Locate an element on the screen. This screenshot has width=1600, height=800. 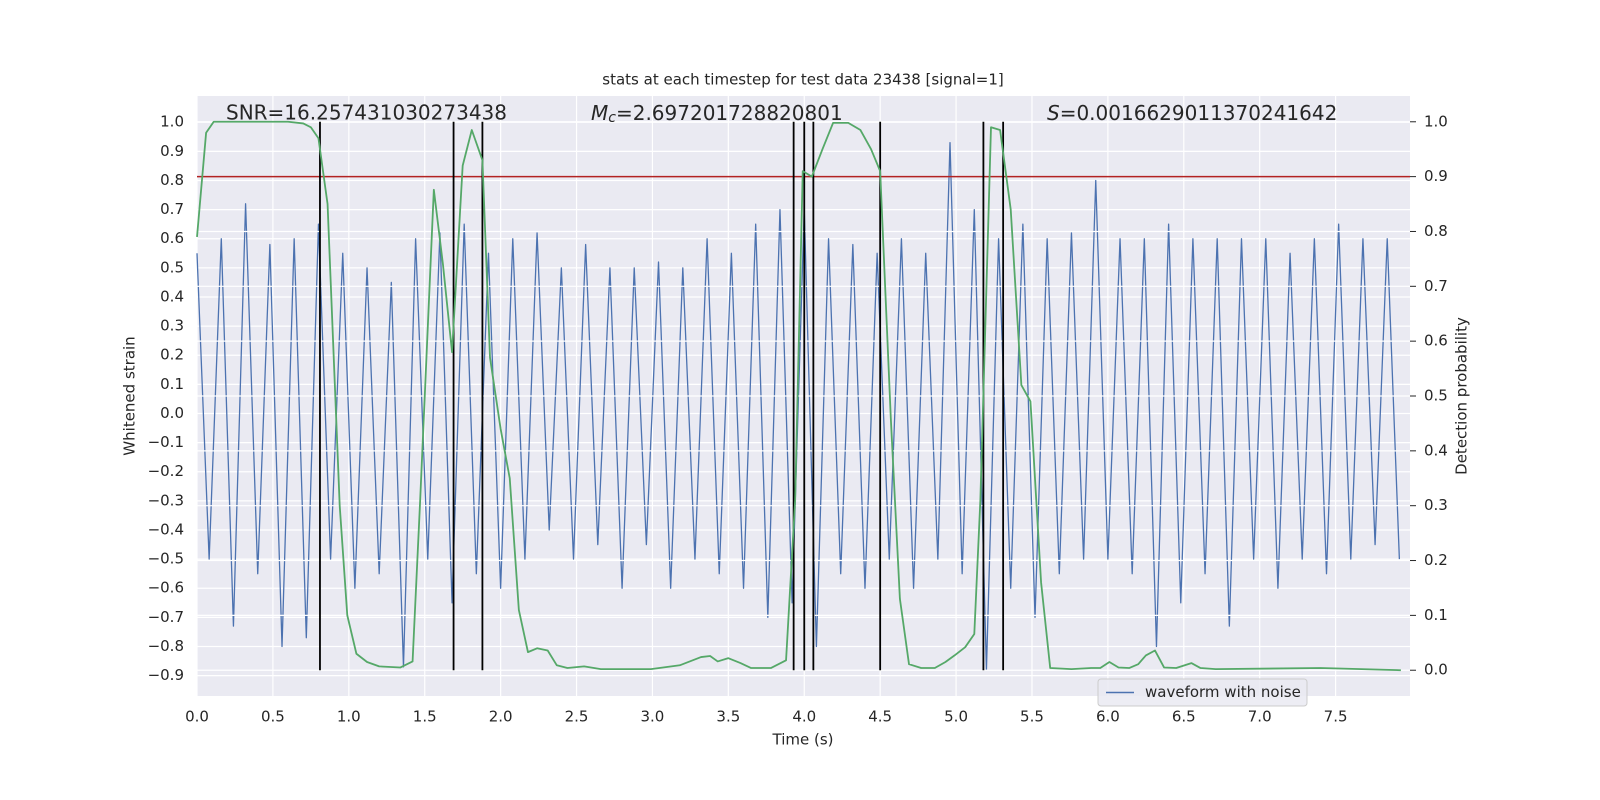
y2-tick-label: 0.4 is located at coordinates (1436, 450).